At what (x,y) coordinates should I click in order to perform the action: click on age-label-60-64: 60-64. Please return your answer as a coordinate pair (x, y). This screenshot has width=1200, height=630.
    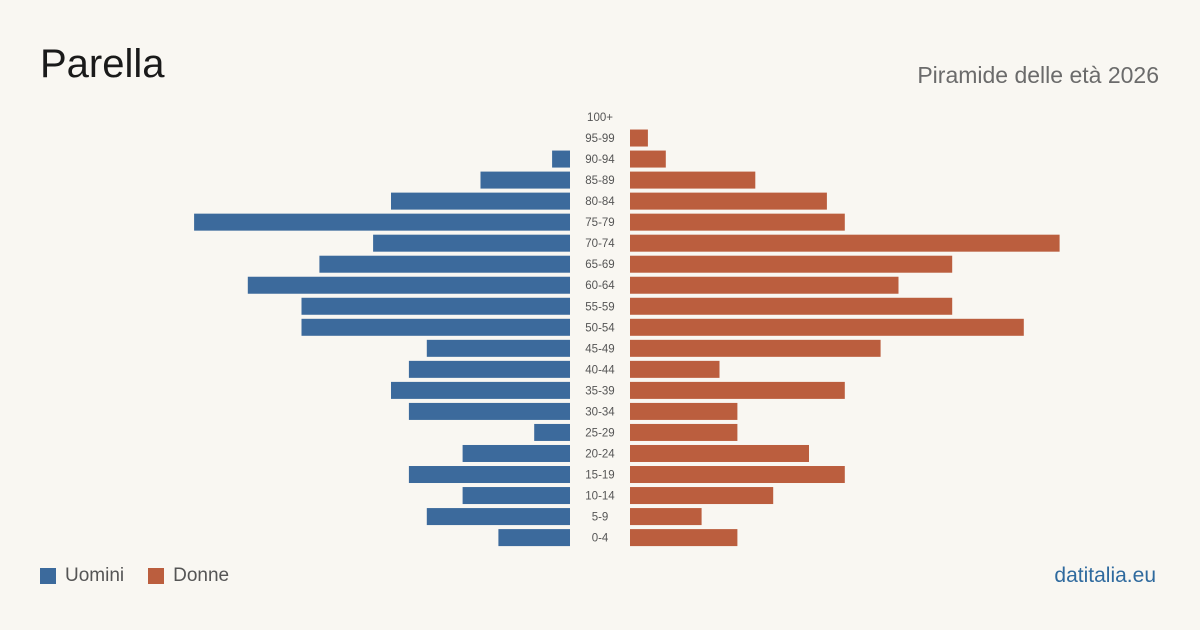
    Looking at the image, I should click on (600, 286).